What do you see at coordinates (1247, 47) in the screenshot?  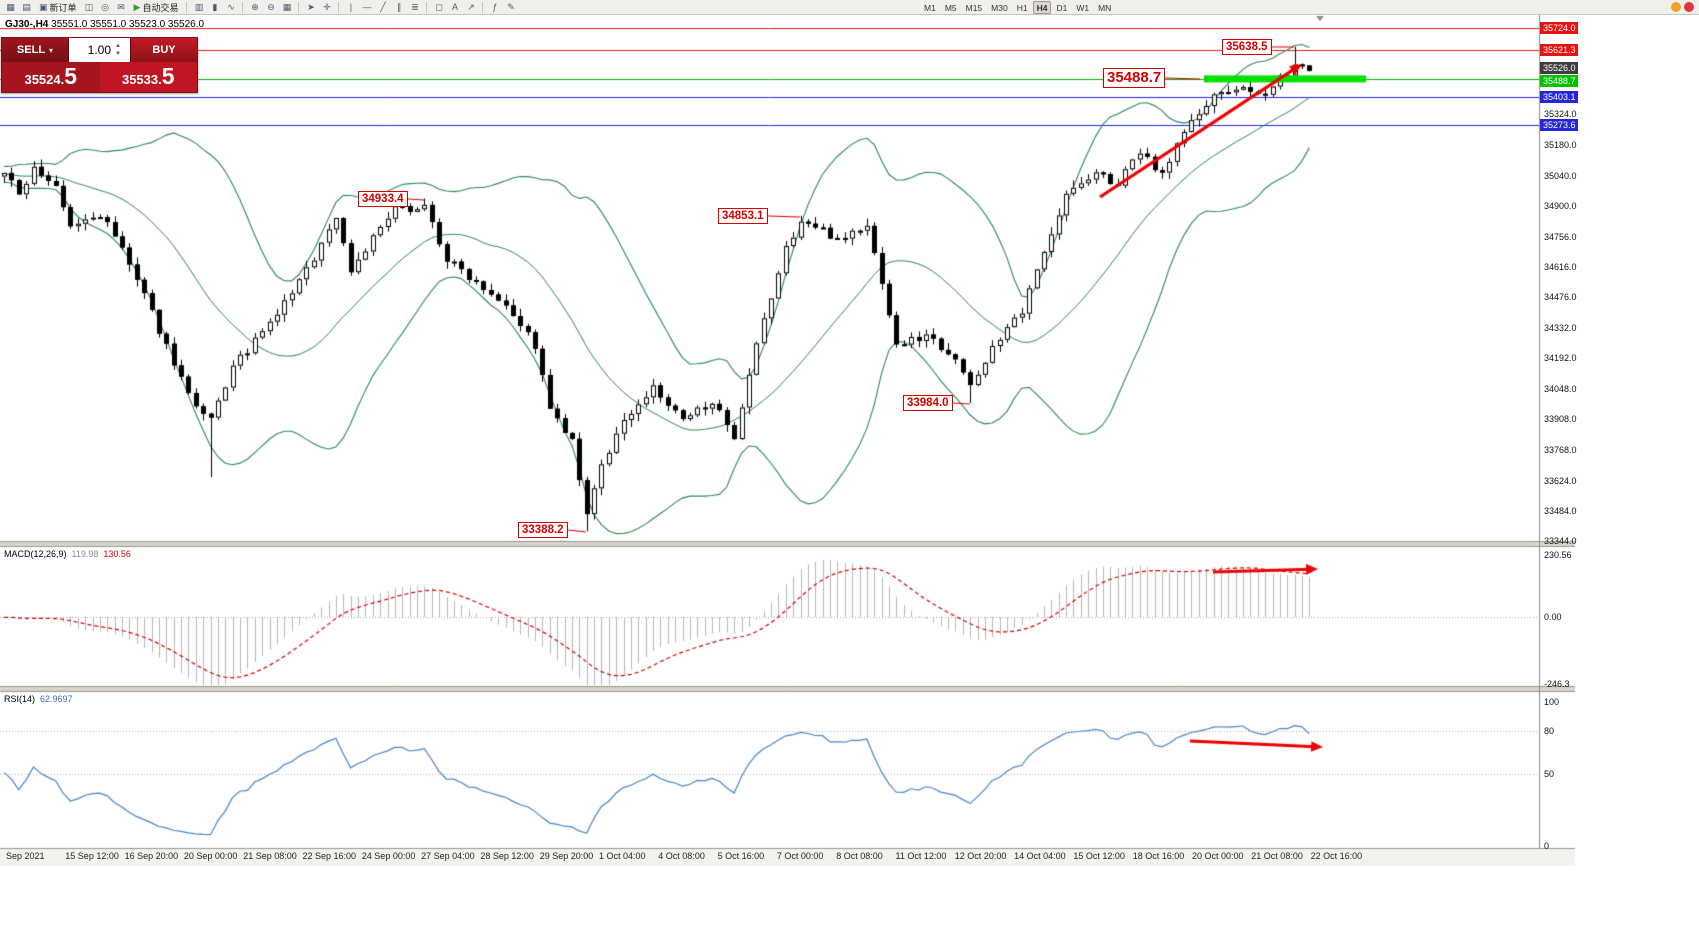 I see `price-callout: 35638.5` at bounding box center [1247, 47].